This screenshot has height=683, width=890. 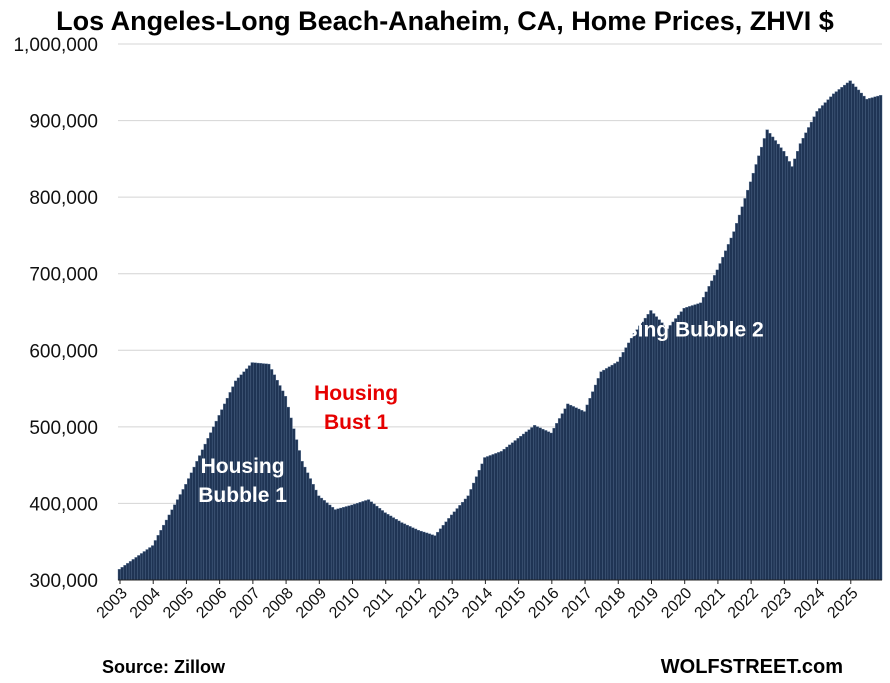 What do you see at coordinates (577, 603) in the screenshot?
I see `x-tick-label: 2017` at bounding box center [577, 603].